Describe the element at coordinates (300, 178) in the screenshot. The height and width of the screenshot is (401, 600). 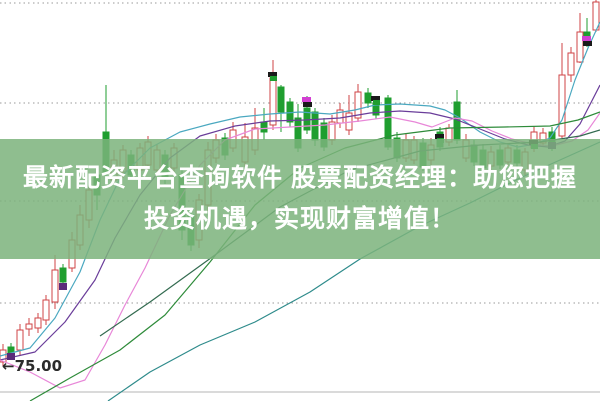
I see `banner-title-line-1: 最新配资平台查询软件 股票配资经理：助您把握` at that location.